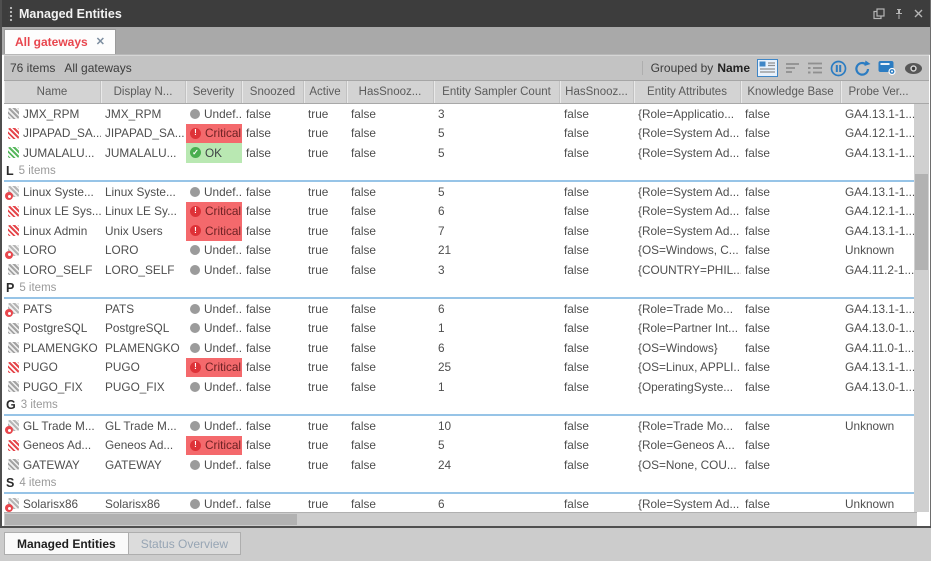 This screenshot has width=931, height=561. What do you see at coordinates (921, 308) in the screenshot?
I see `vertical-scrollbar` at bounding box center [921, 308].